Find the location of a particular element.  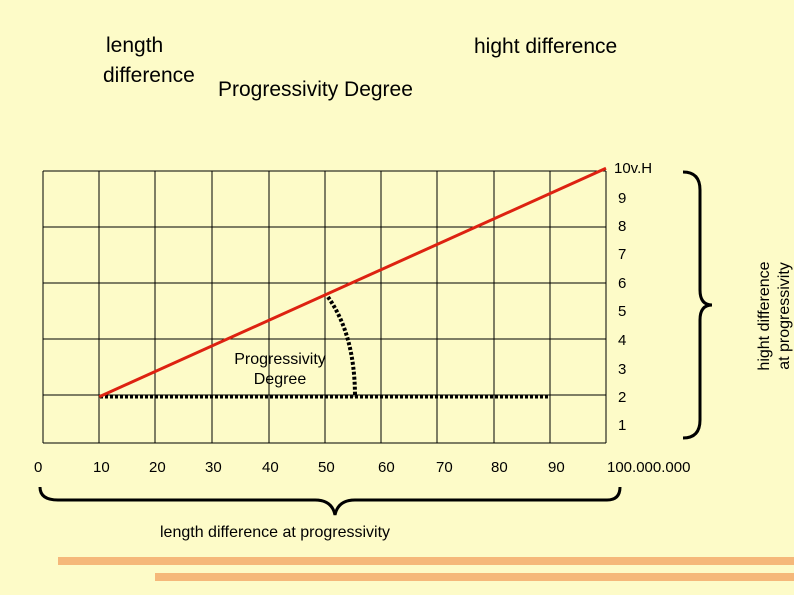

bottom-brace is located at coordinates (330, 501).